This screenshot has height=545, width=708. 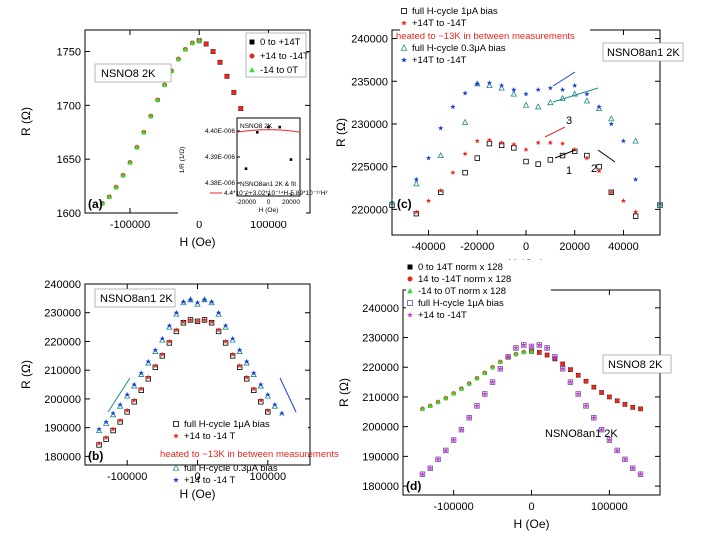 What do you see at coordinates (453, 507) in the screenshot?
I see `x-tick-label: -100000` at bounding box center [453, 507].